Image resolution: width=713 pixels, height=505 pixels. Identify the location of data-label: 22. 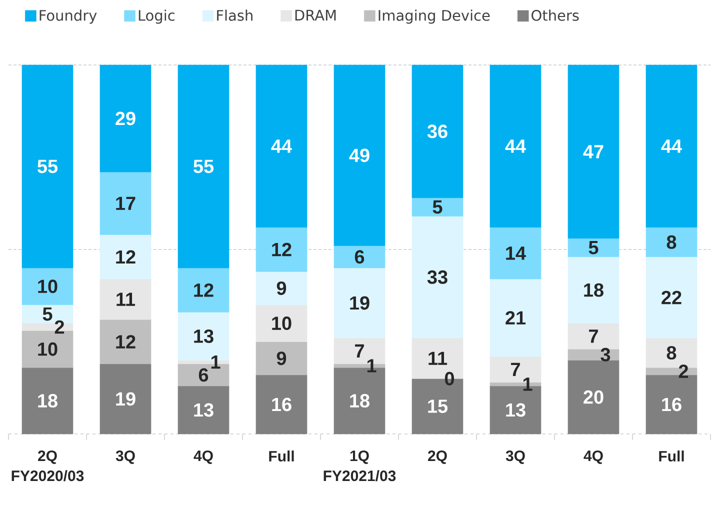
(672, 297).